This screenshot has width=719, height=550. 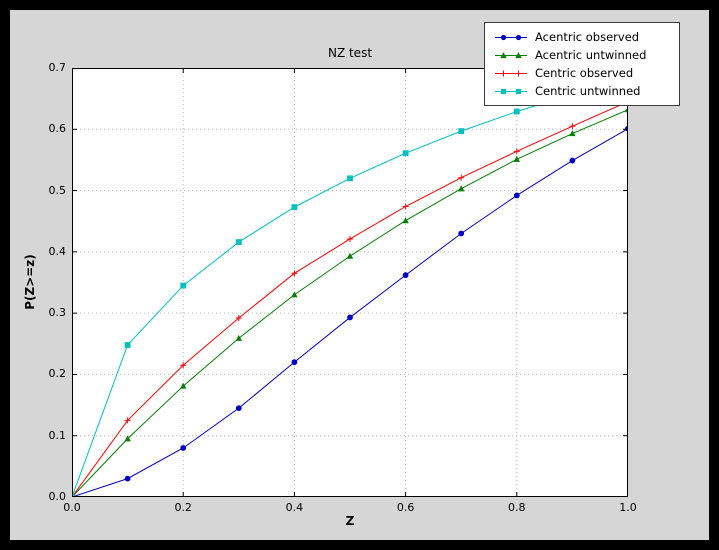 What do you see at coordinates (57, 129) in the screenshot?
I see `y-tick-label: 0.6` at bounding box center [57, 129].